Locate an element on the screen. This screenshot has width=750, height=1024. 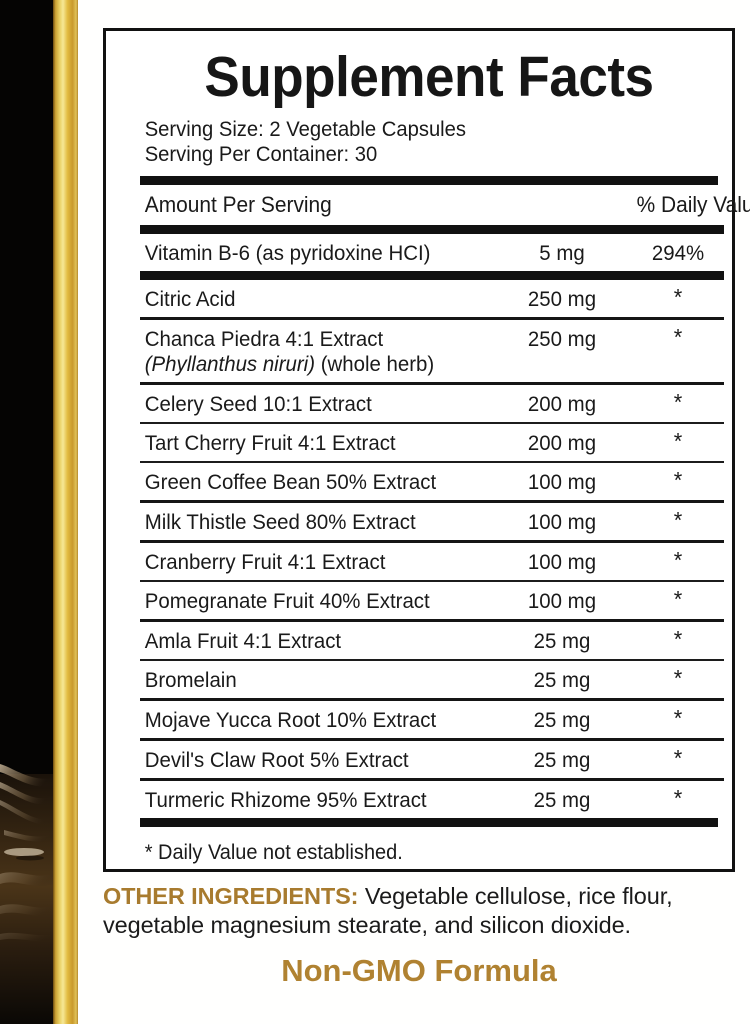
black-side-band is located at coordinates (26, 512).